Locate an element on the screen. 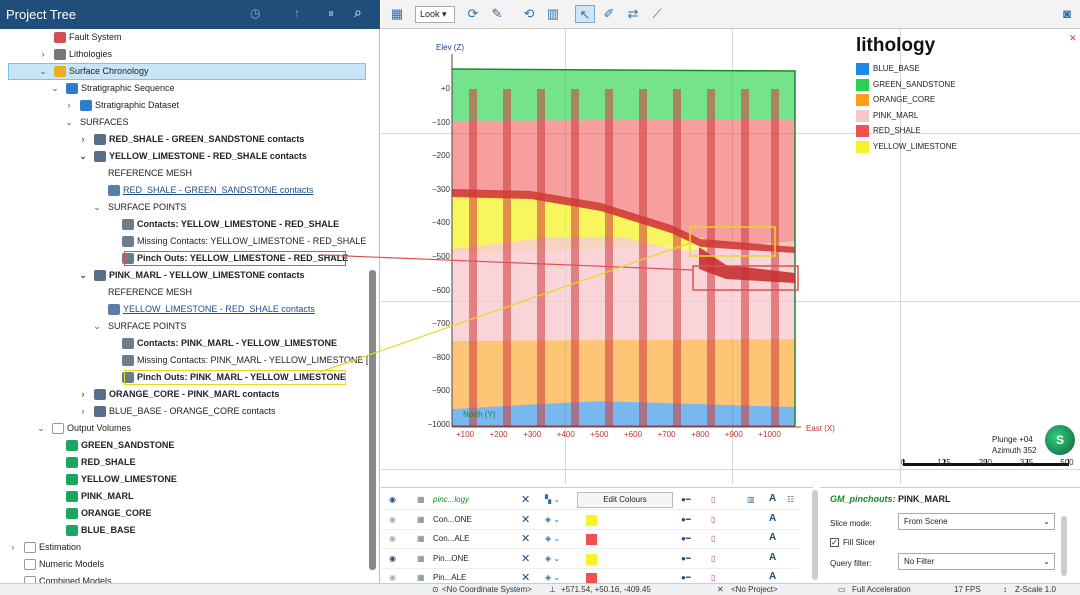 This screenshot has height=595, width=1080. tree-item: Pinch Outs: YELLOW_LIMESTONE - RED_SHALE is located at coordinates (184, 258).